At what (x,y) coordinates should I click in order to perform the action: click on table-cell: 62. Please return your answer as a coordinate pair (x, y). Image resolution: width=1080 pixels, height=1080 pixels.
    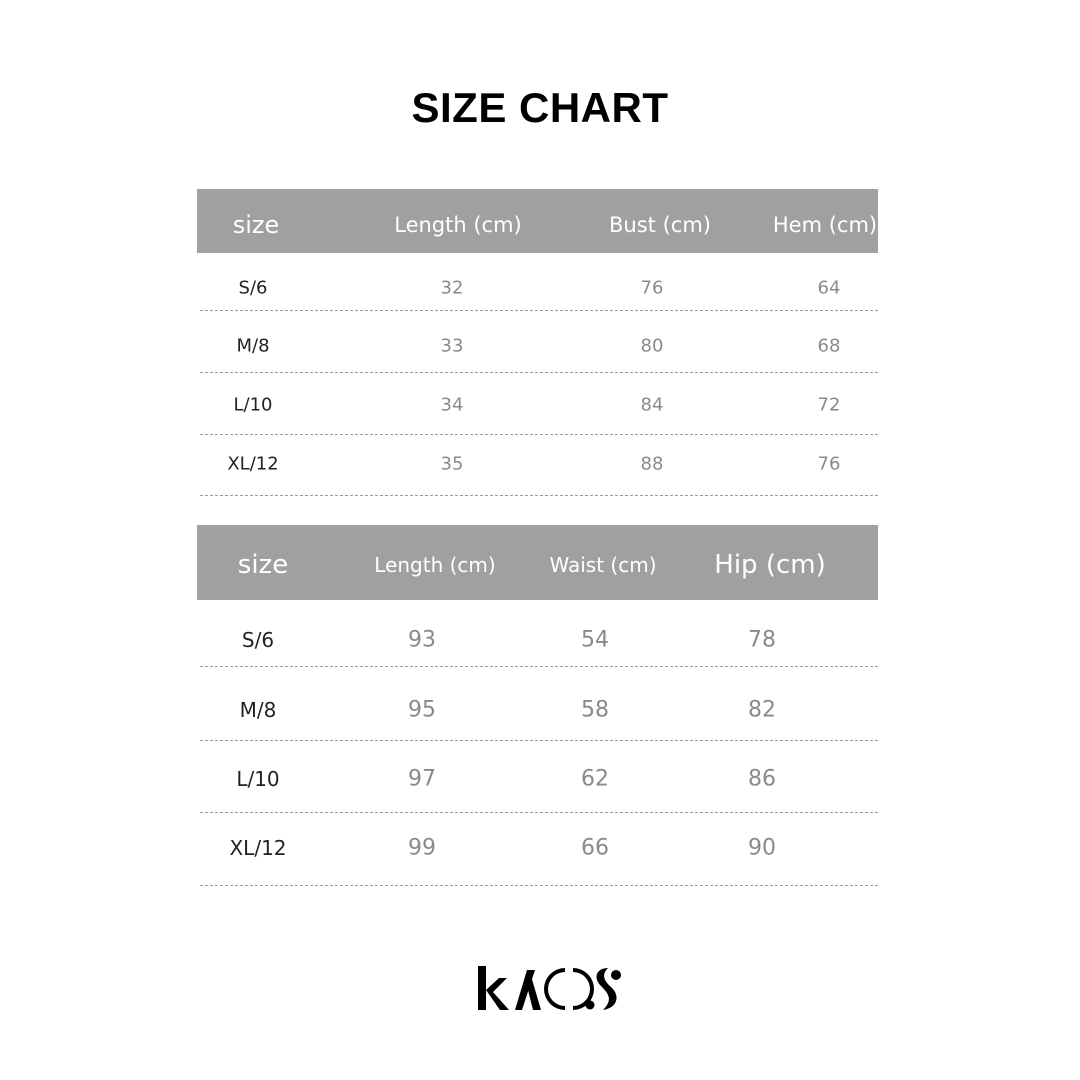
    Looking at the image, I should click on (595, 779).